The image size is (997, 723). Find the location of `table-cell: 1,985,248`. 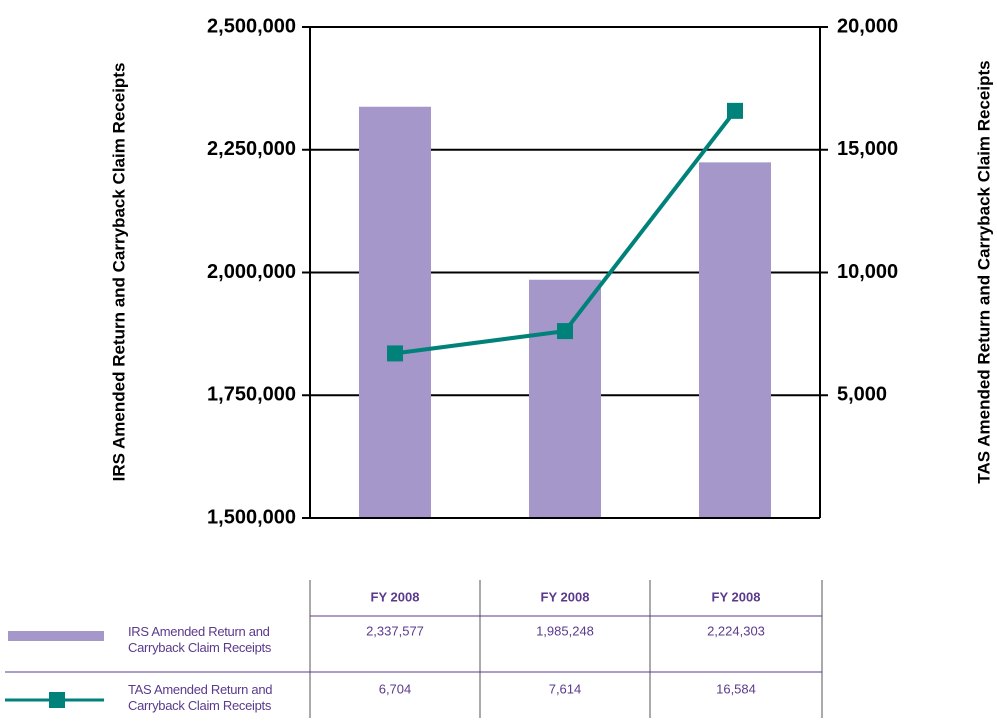

table-cell: 1,985,248 is located at coordinates (565, 630).